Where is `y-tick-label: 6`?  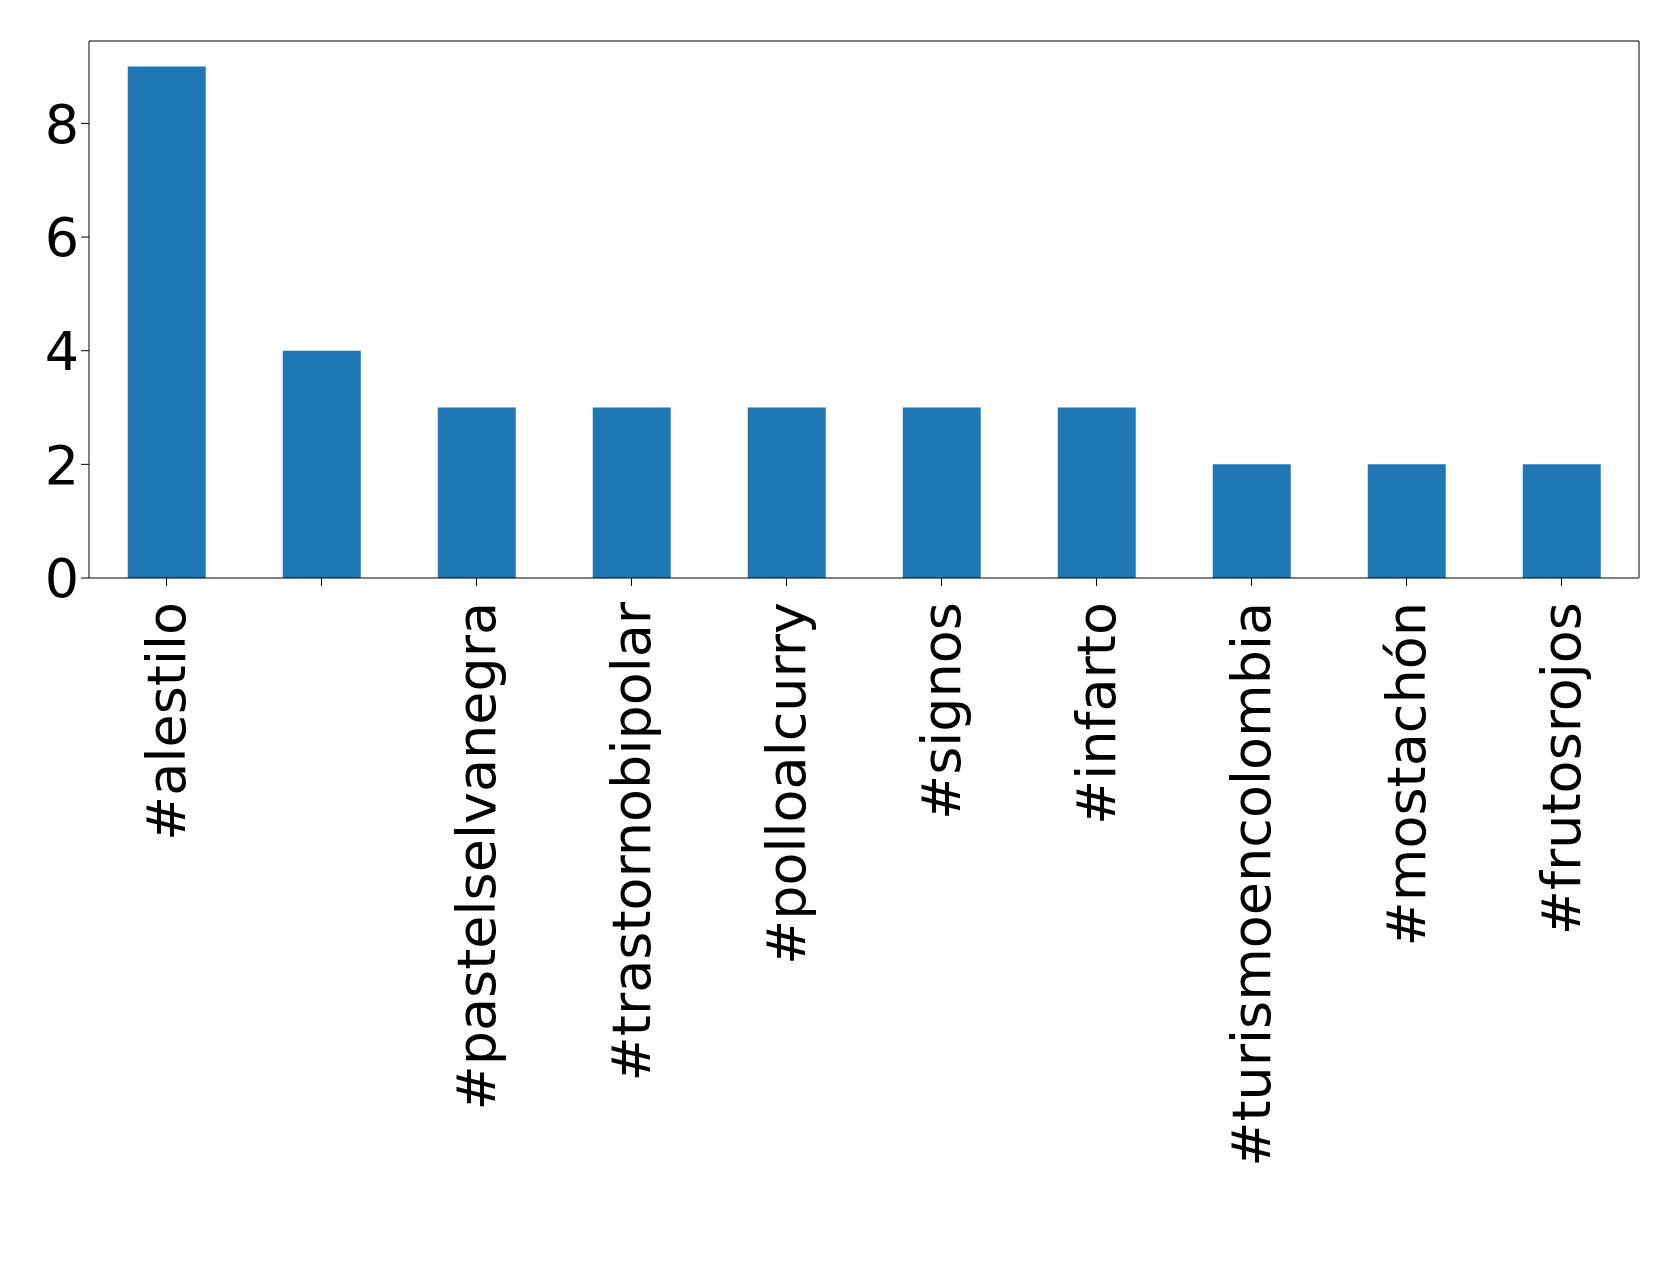 y-tick-label: 6 is located at coordinates (61, 238).